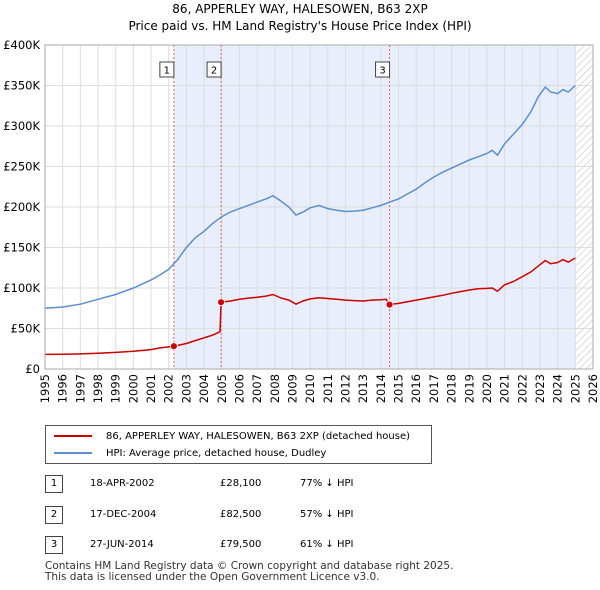 This screenshot has height=590, width=600. I want to click on transaction-row: 1 18-APR-2002 £28,100 77% ↓ HPI, so click(245, 484).